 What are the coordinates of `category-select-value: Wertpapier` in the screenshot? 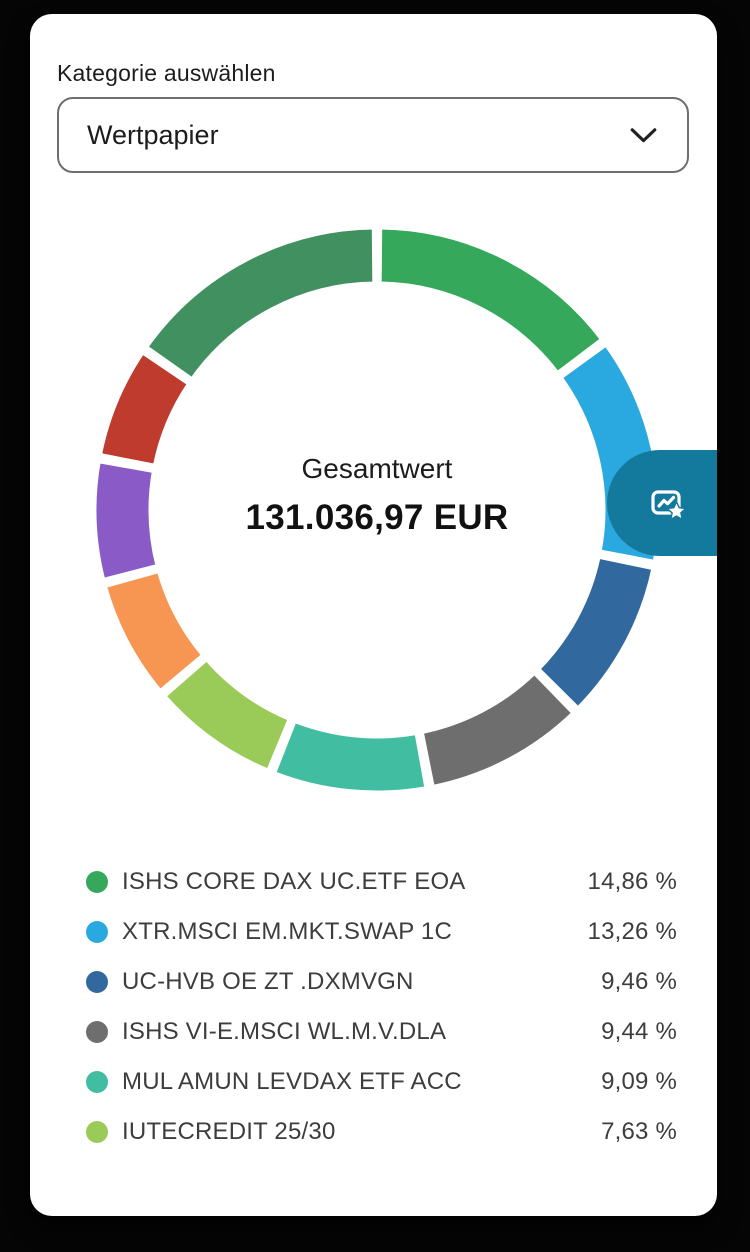 It's located at (153, 134).